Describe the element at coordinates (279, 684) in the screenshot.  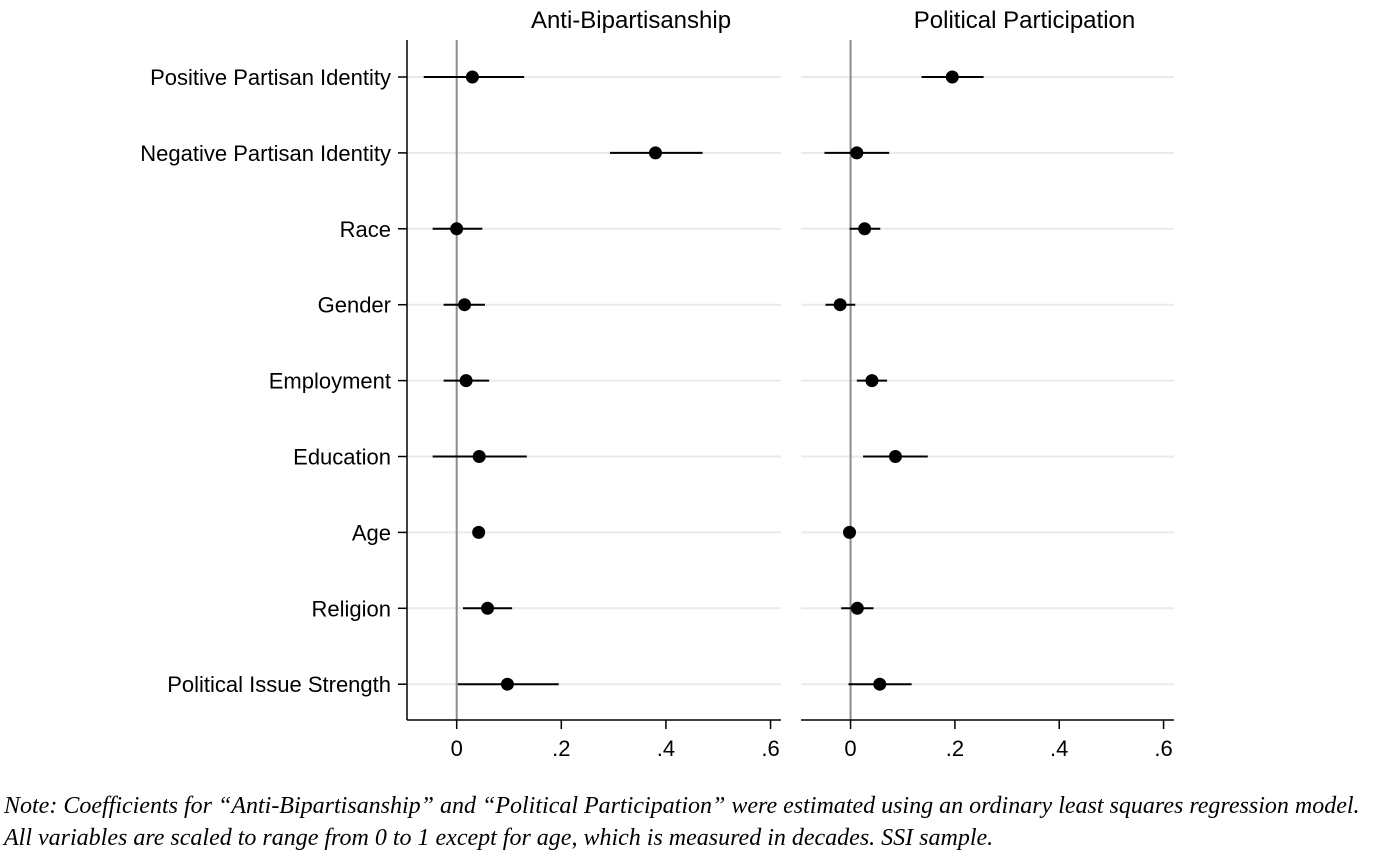
I see `category-label: Political Issue Strength` at that location.